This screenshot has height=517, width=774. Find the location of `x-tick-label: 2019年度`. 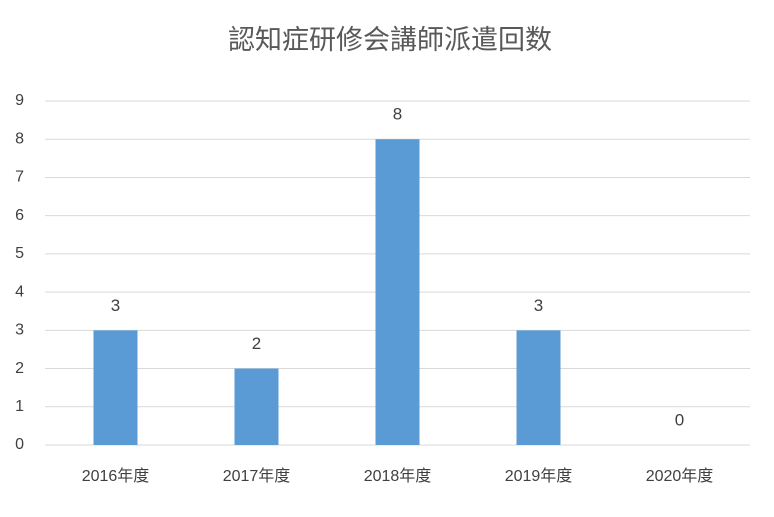

x-tick-label: 2019年度 is located at coordinates (539, 476).